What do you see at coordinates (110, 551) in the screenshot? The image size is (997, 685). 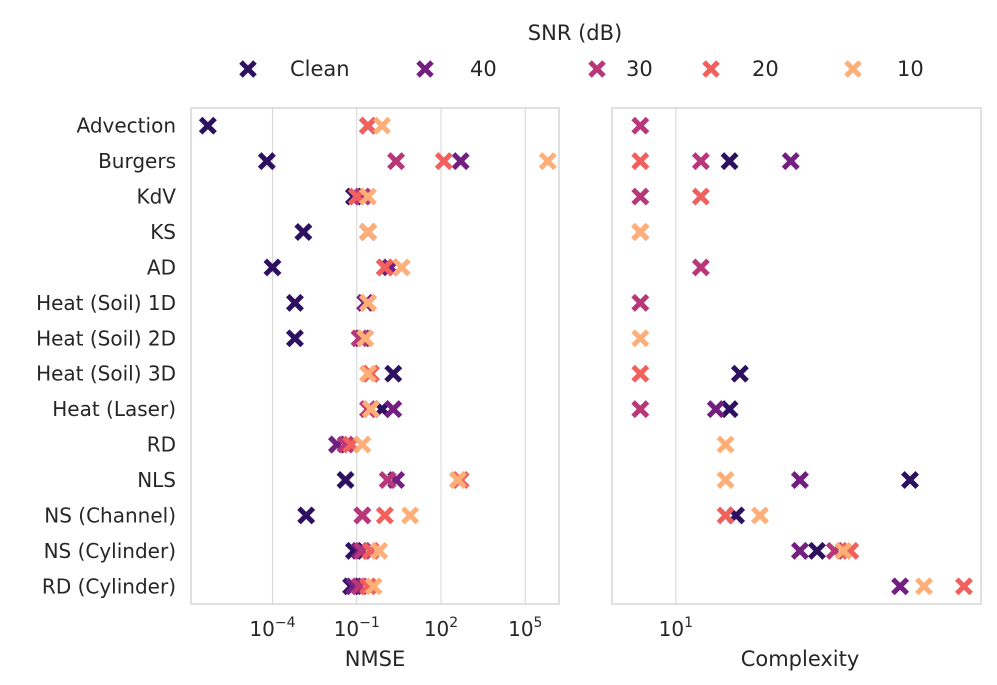 I see `category-label: NS (Cylinder)` at bounding box center [110, 551].